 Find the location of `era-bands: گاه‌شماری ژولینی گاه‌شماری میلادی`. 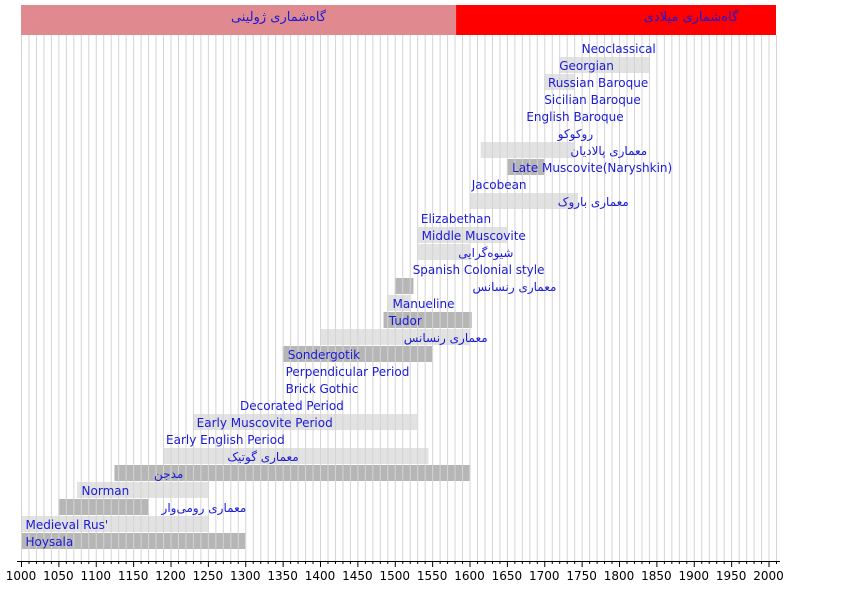

era-bands: گاه‌شماری ژولینی گاه‌شماری میلادی is located at coordinates (398, 20).